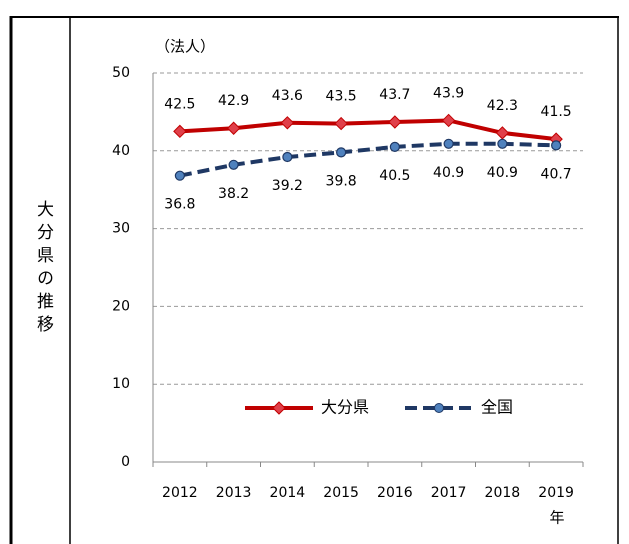  Describe the element at coordinates (449, 493) in the screenshot. I see `x-tick-label: 2017` at that location.